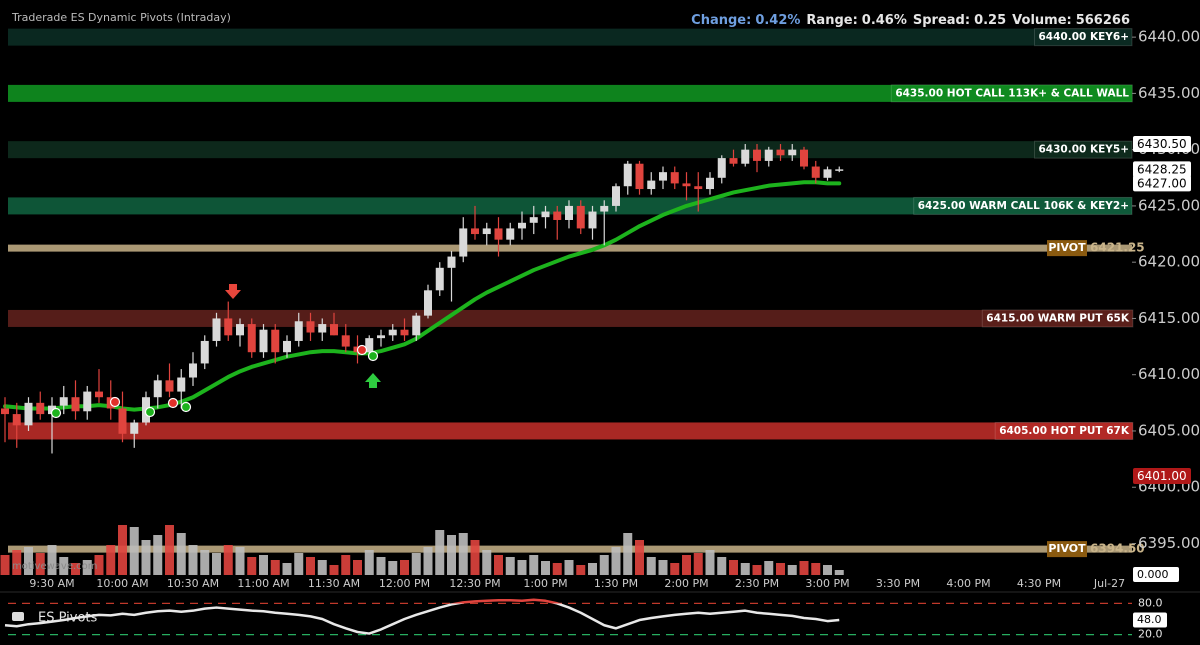 The image size is (1200, 645). I want to click on x-tick-label: 3:00 PM, so click(827, 583).